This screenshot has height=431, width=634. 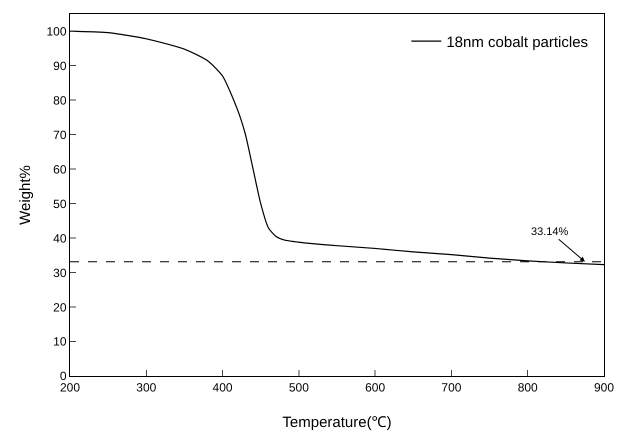 I want to click on x-tick-label: 800, so click(x=528, y=387).